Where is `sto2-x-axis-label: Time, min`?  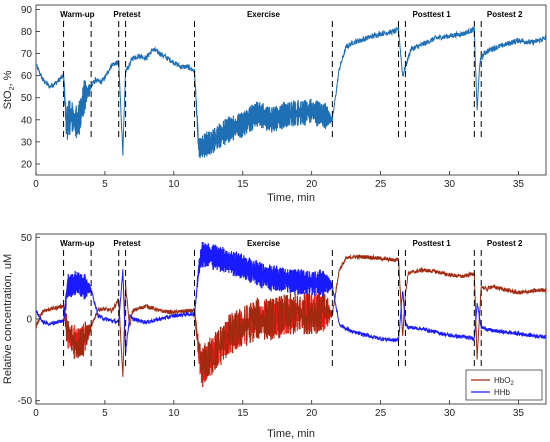 sto2-x-axis-label: Time, min is located at coordinates (291, 198).